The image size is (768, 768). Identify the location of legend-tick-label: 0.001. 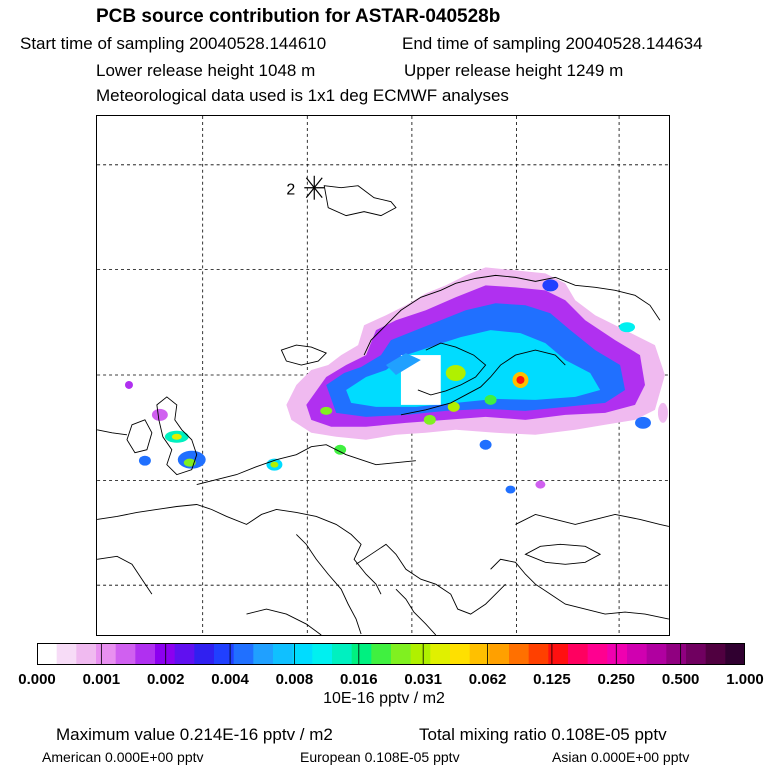
(101, 679).